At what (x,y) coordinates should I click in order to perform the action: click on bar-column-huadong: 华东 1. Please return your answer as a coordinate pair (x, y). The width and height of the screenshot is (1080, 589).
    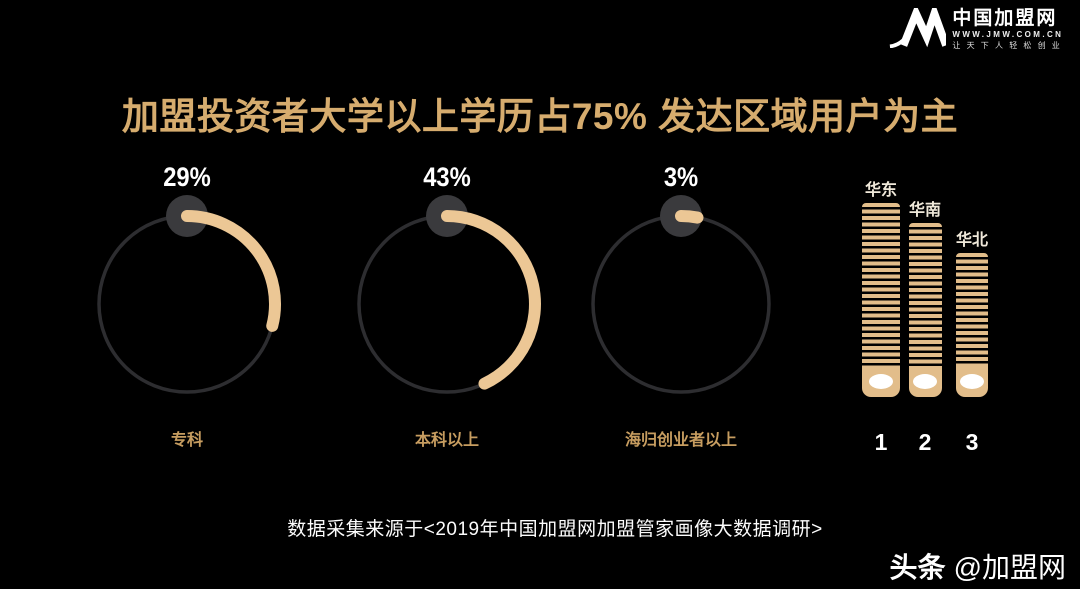
    Looking at the image, I should click on (881, 316).